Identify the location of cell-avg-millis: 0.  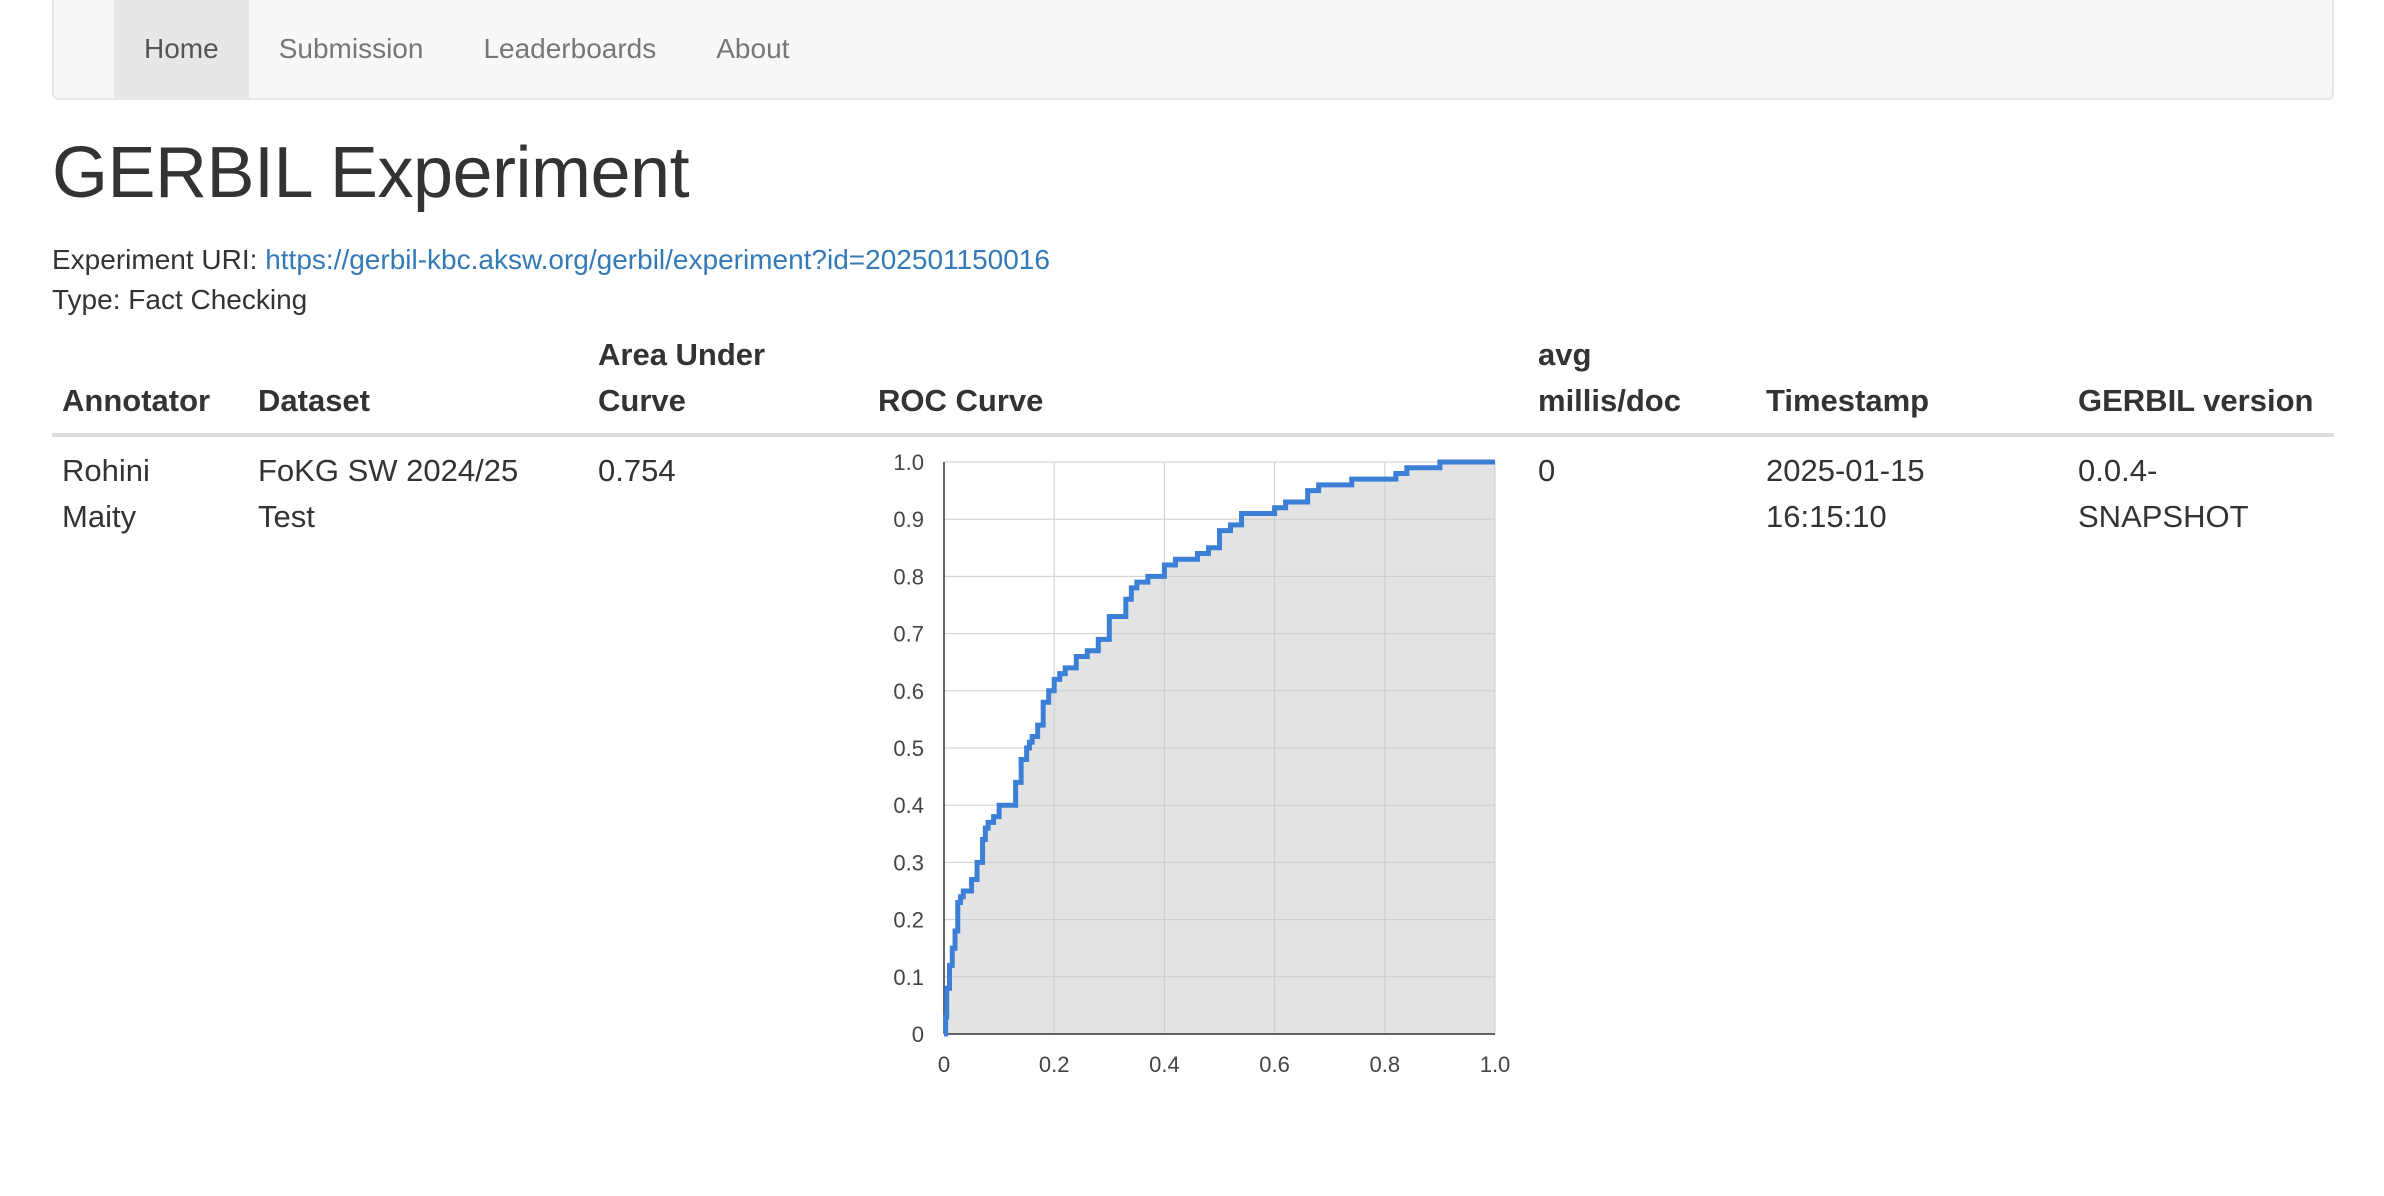
(1547, 470).